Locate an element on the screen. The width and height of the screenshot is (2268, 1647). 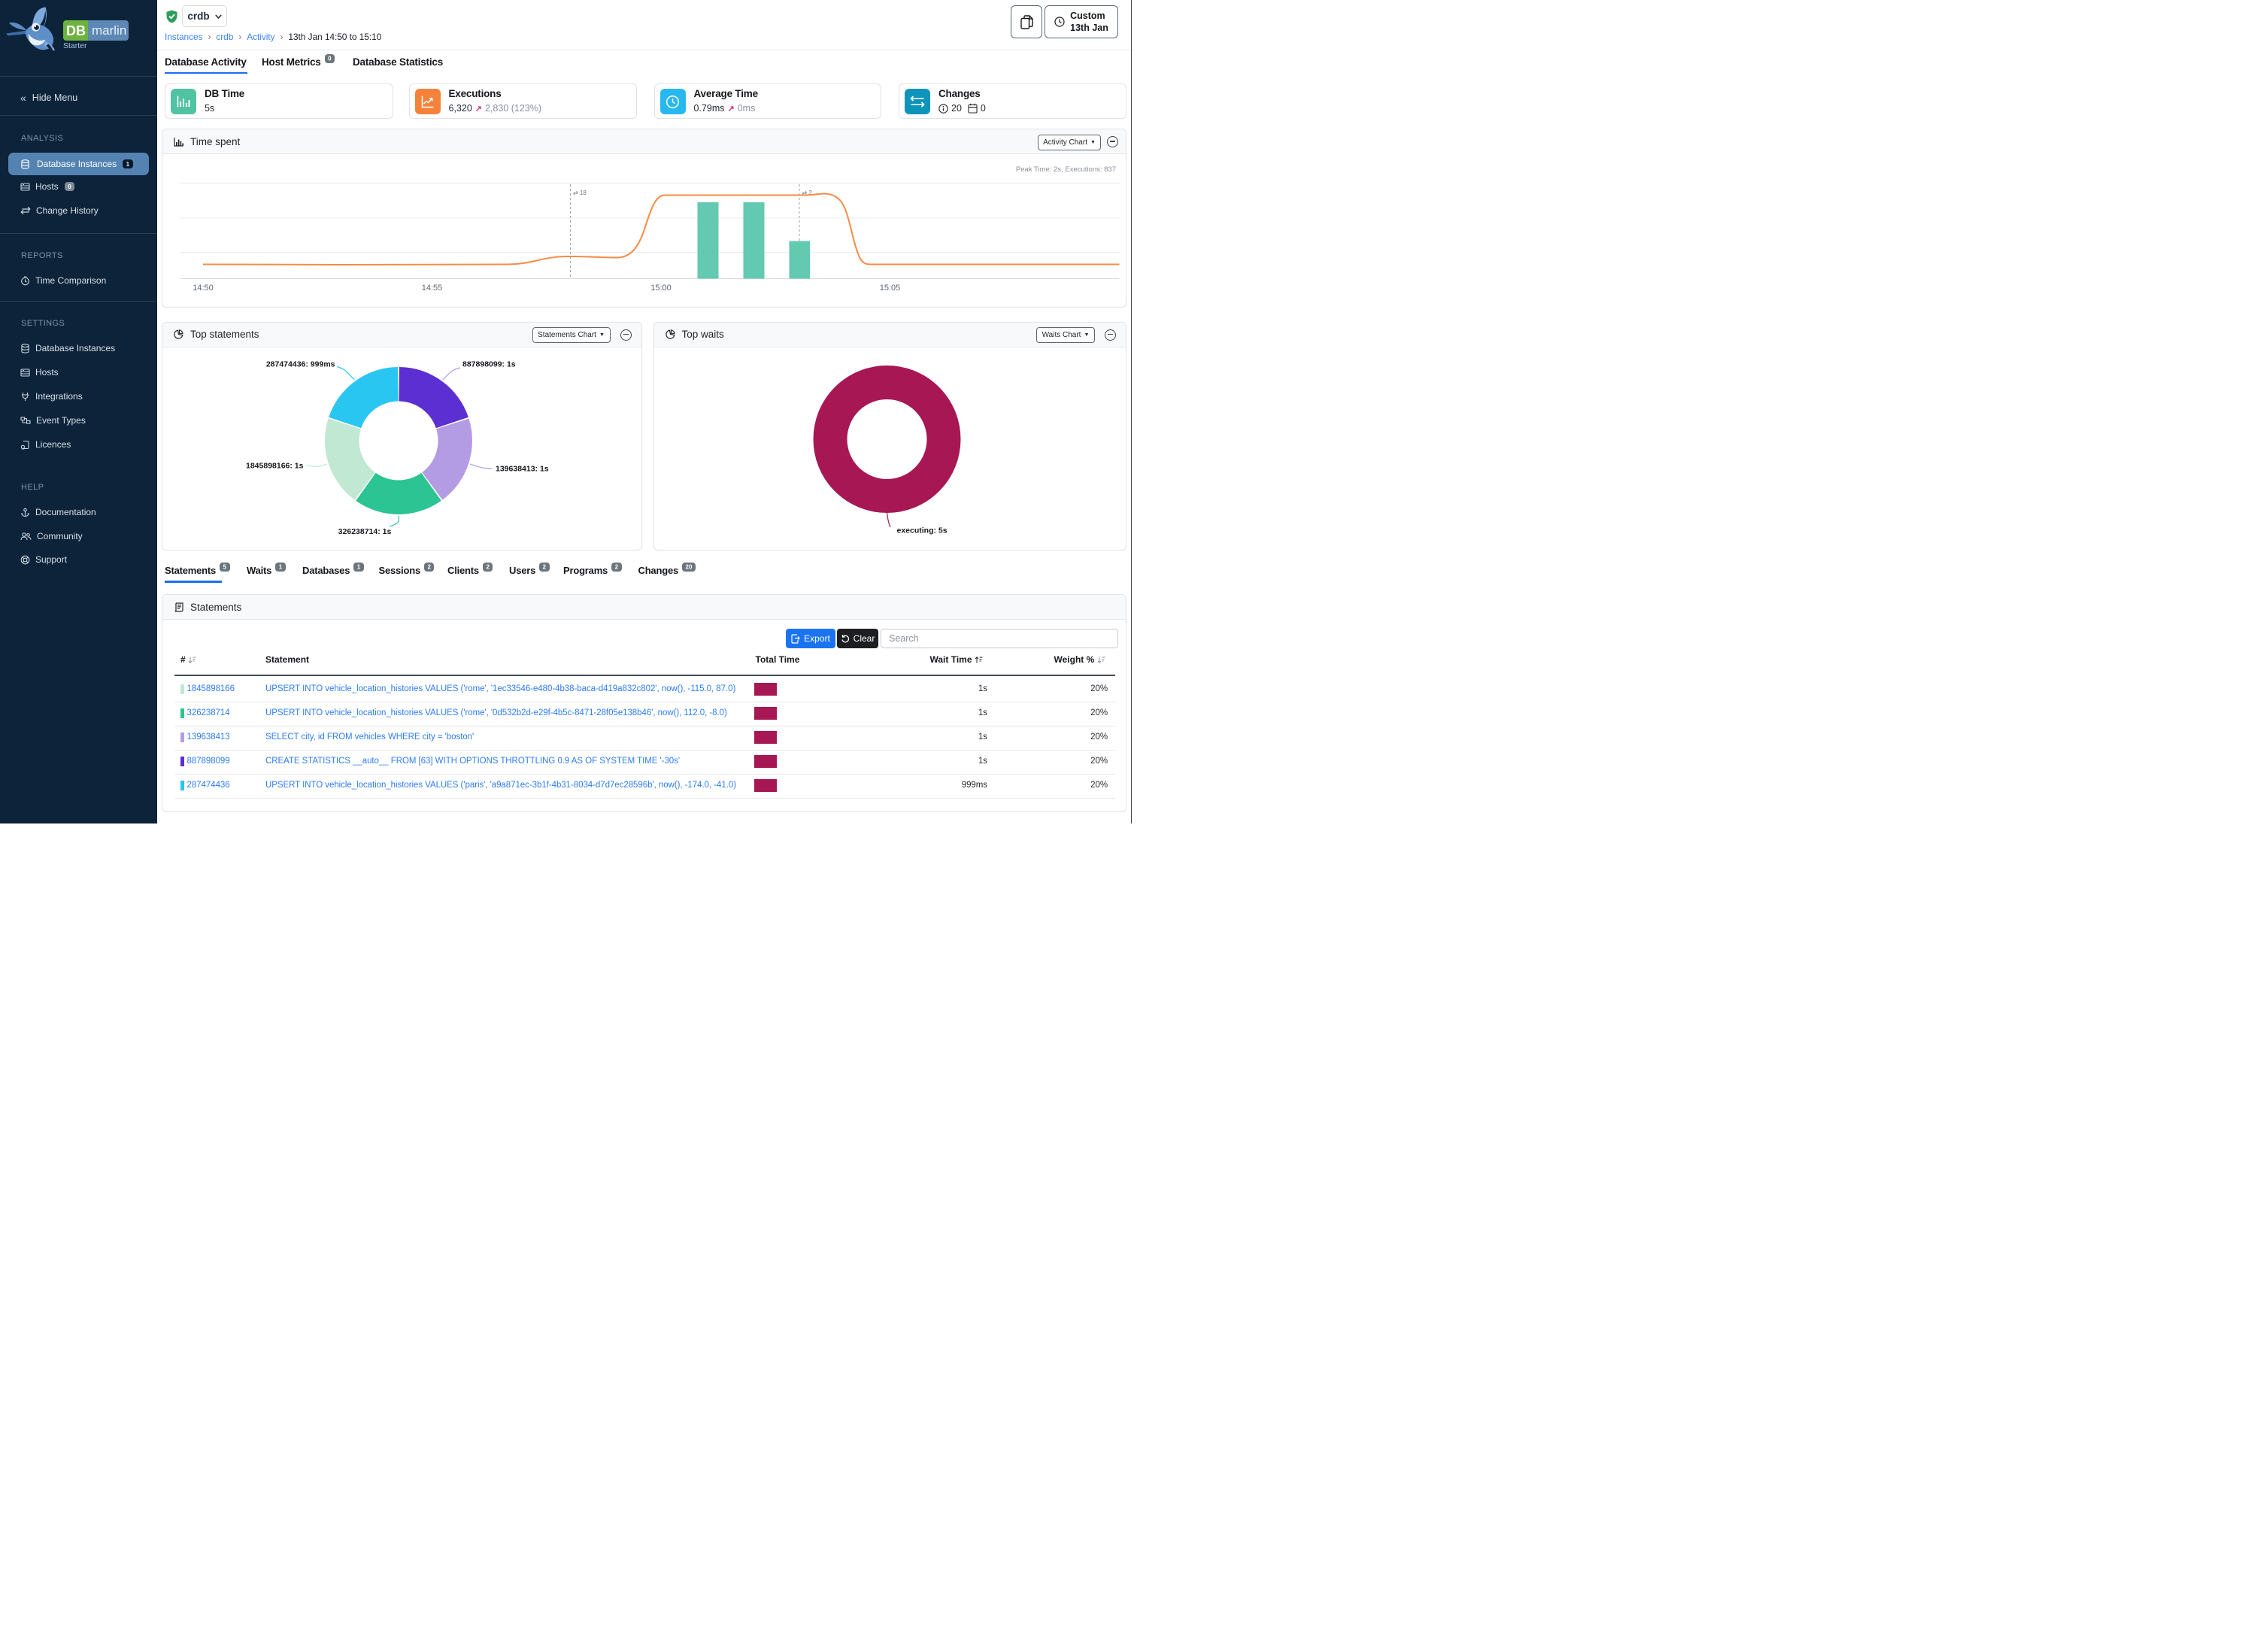
svg-text: 15:05 is located at coordinates (890, 288).